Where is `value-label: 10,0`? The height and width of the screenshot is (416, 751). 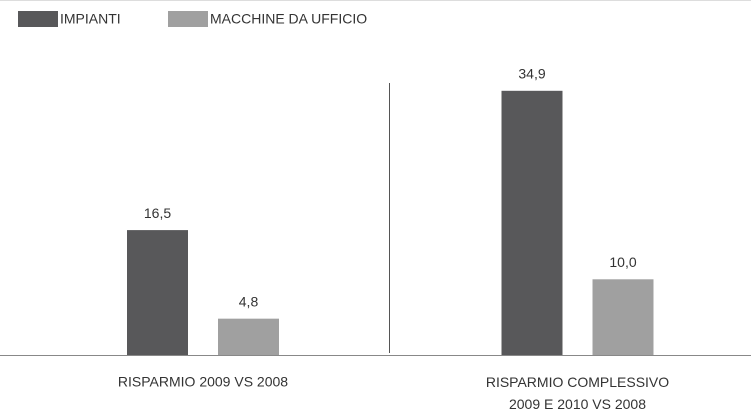 value-label: 10,0 is located at coordinates (622, 262).